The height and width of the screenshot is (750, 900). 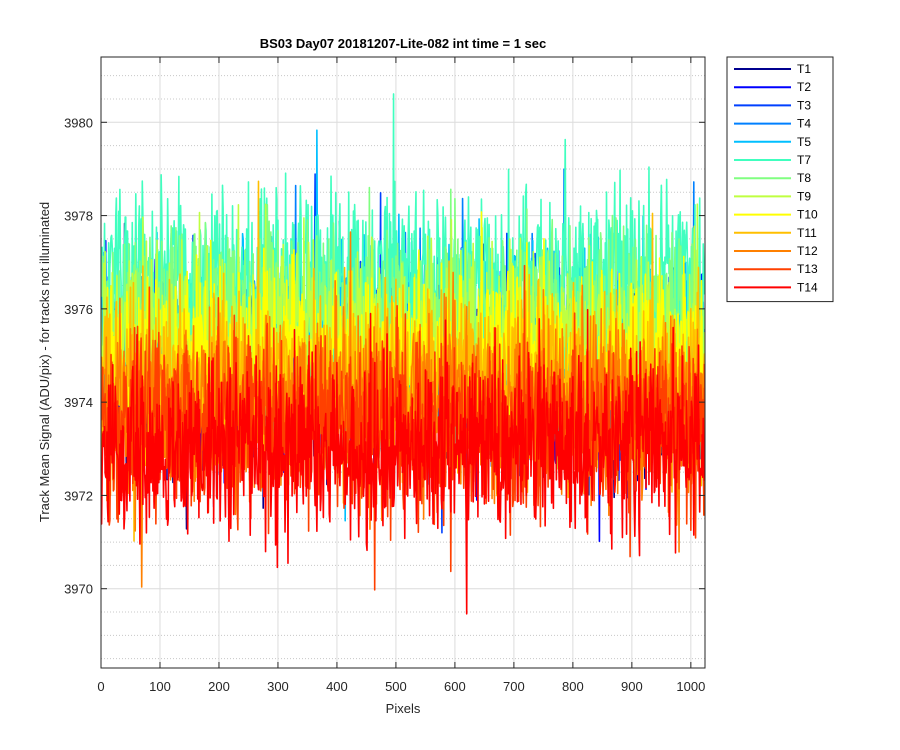 What do you see at coordinates (804, 69) in the screenshot?
I see `legend-label-t1: T1` at bounding box center [804, 69].